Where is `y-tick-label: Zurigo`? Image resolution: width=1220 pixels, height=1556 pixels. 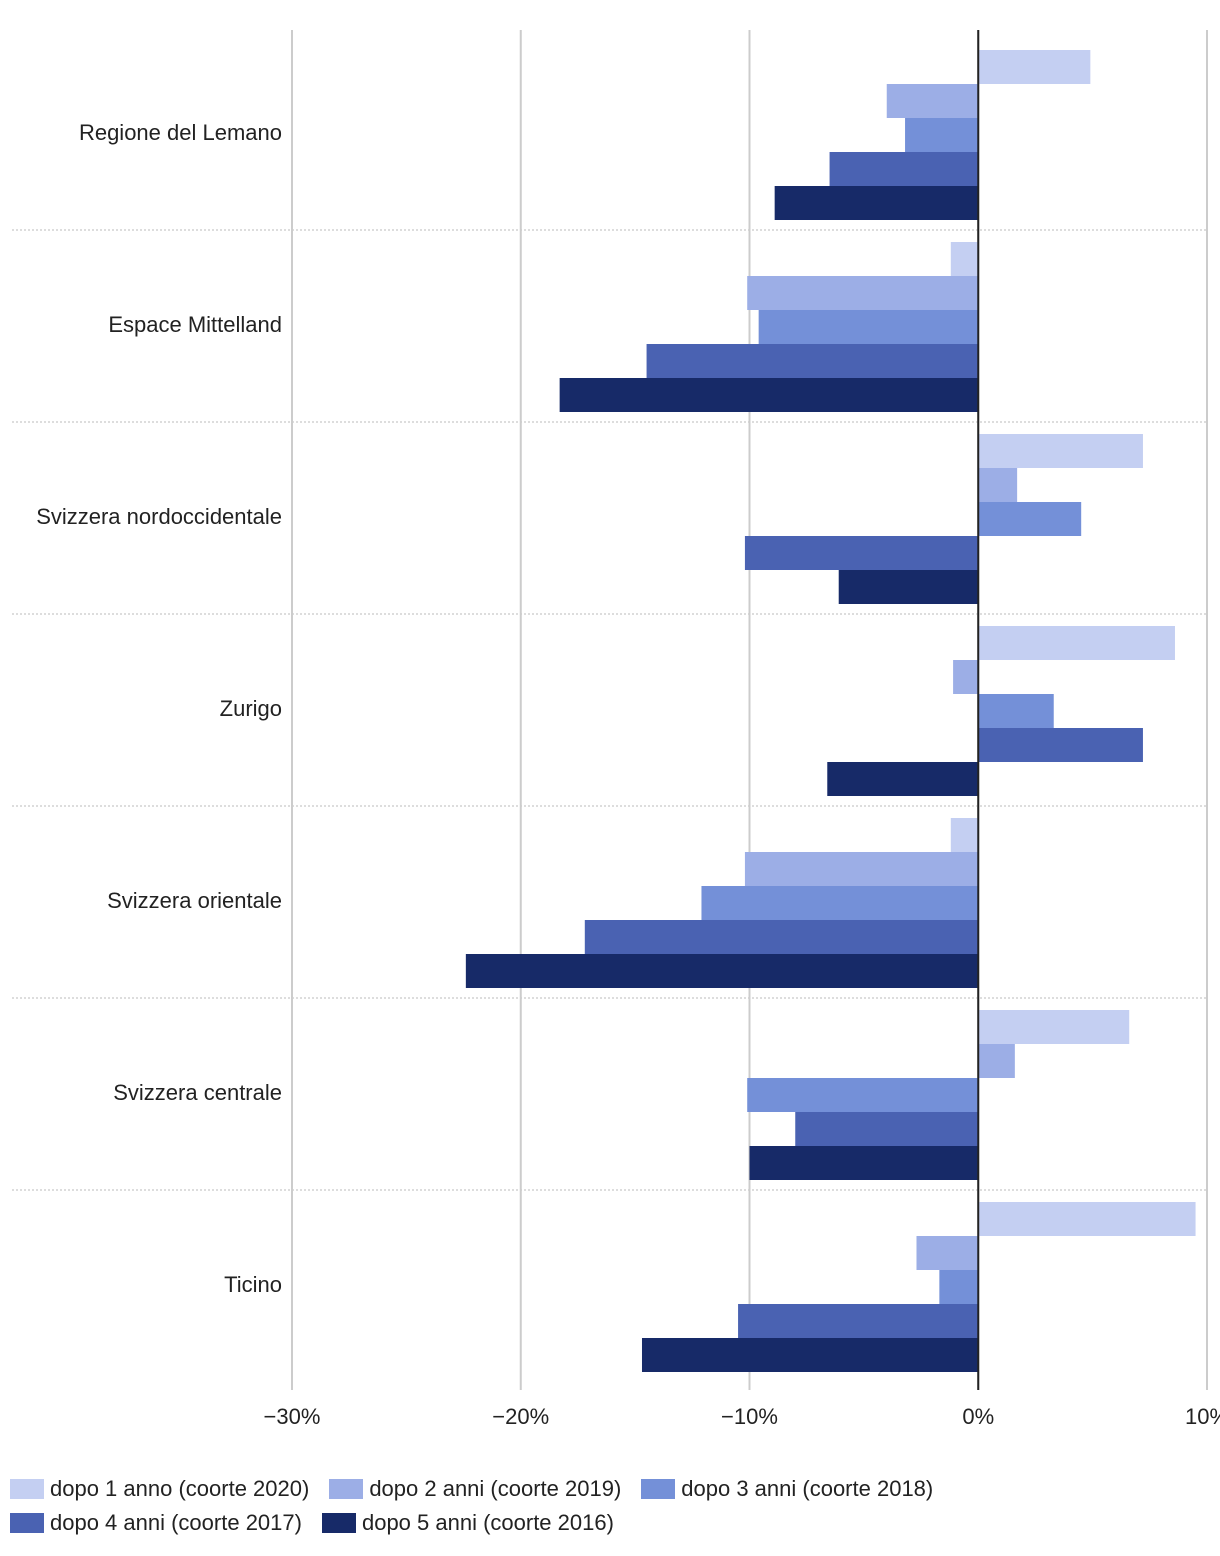
y-tick-label: Zurigo is located at coordinates (251, 708).